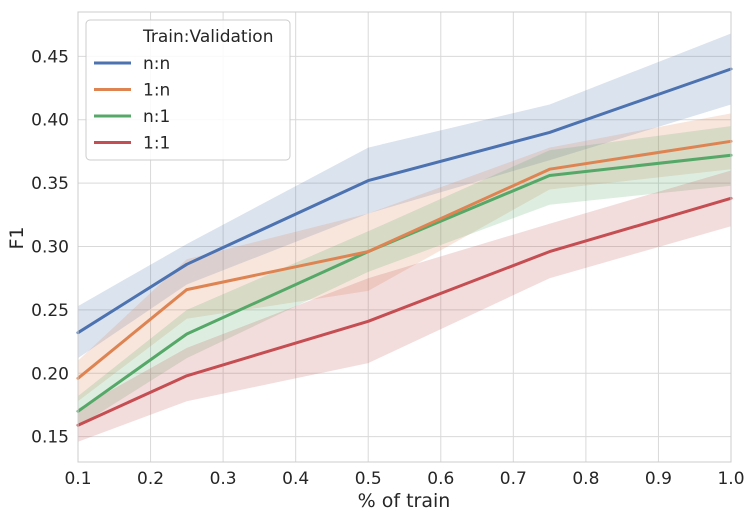  I want to click on y-tick-label: 0.35, so click(50, 184).